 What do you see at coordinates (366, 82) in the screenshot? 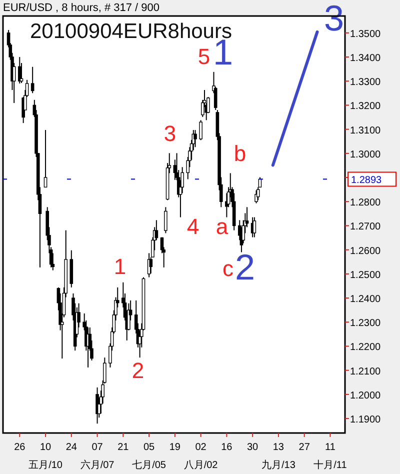
I see `y-tick-label: 1.3300` at bounding box center [366, 82].